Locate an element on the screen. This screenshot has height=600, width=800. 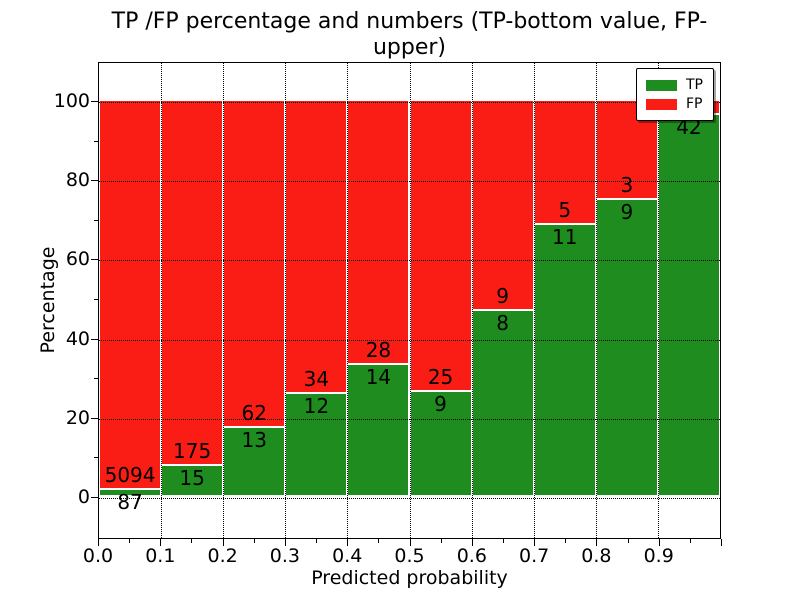
x-tick-label: 0.1 is located at coordinates (160, 556).